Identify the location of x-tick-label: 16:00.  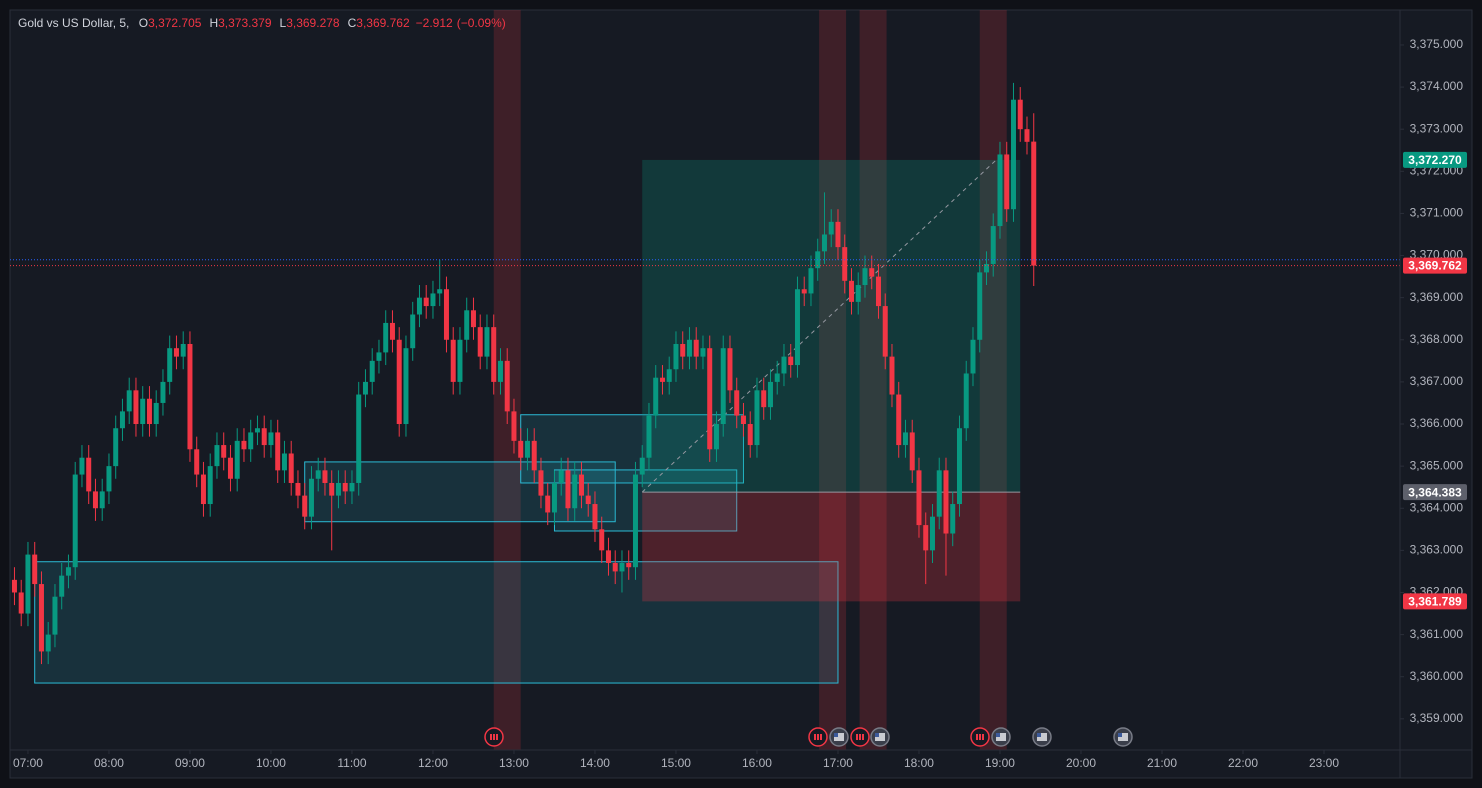
(757, 763).